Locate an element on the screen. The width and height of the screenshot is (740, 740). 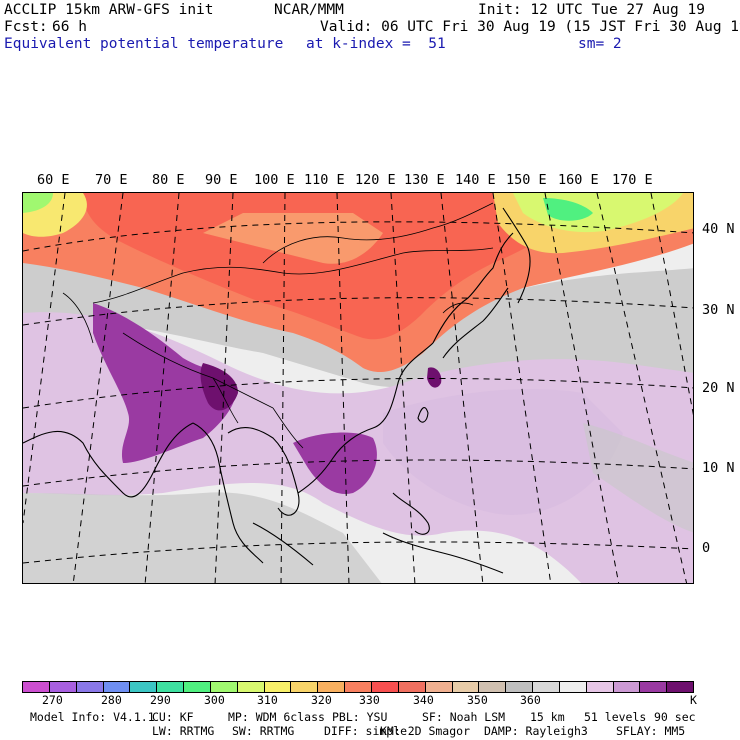
latitude-label: 20 N is located at coordinates (718, 388).